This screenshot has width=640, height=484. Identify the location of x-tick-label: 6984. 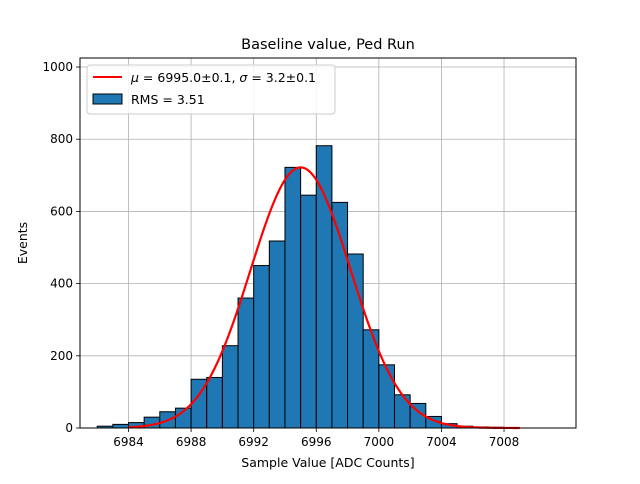
(128, 442).